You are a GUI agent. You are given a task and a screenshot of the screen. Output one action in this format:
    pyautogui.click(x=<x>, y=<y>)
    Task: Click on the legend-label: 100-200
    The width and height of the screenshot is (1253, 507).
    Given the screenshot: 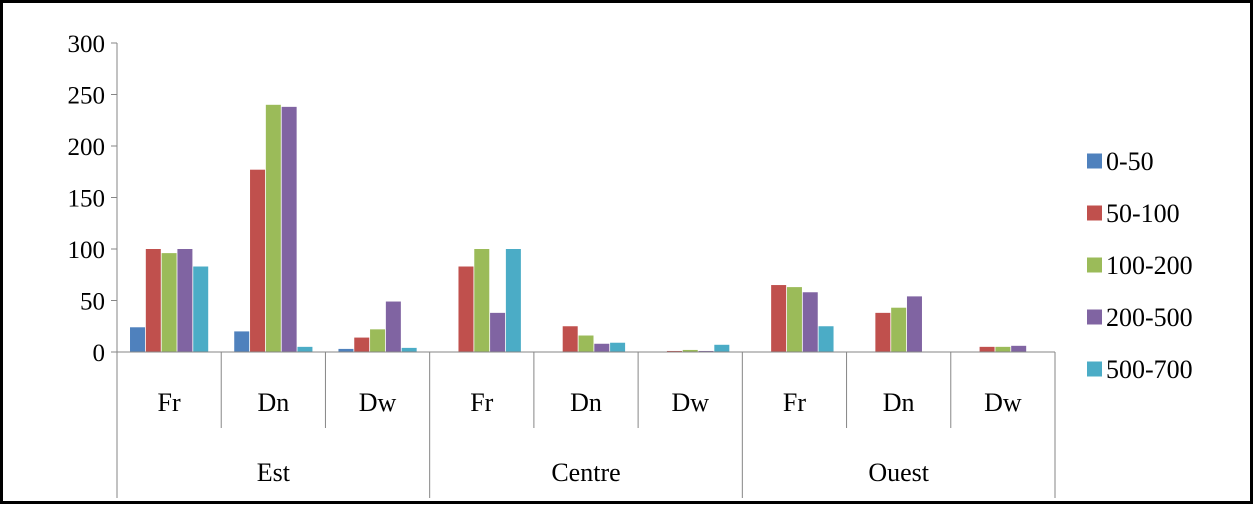 What is the action you would take?
    pyautogui.click(x=1149, y=265)
    